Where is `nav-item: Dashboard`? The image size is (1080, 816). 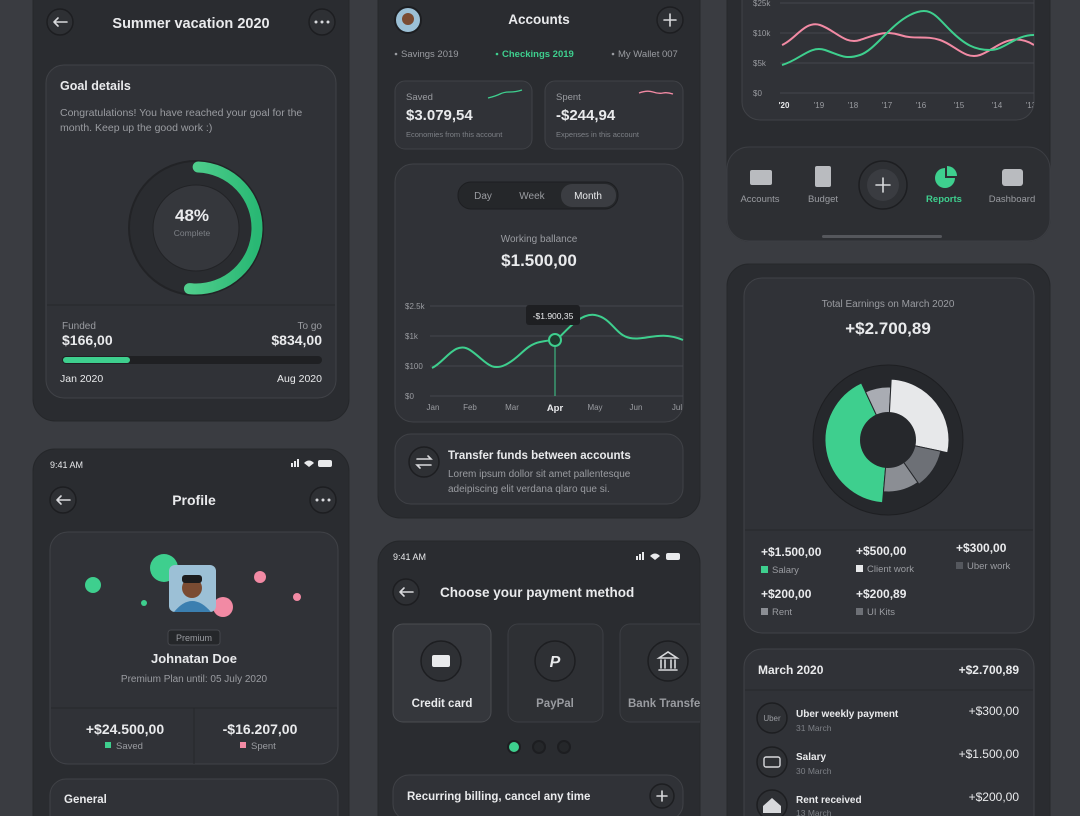 nav-item: Dashboard is located at coordinates (1012, 199).